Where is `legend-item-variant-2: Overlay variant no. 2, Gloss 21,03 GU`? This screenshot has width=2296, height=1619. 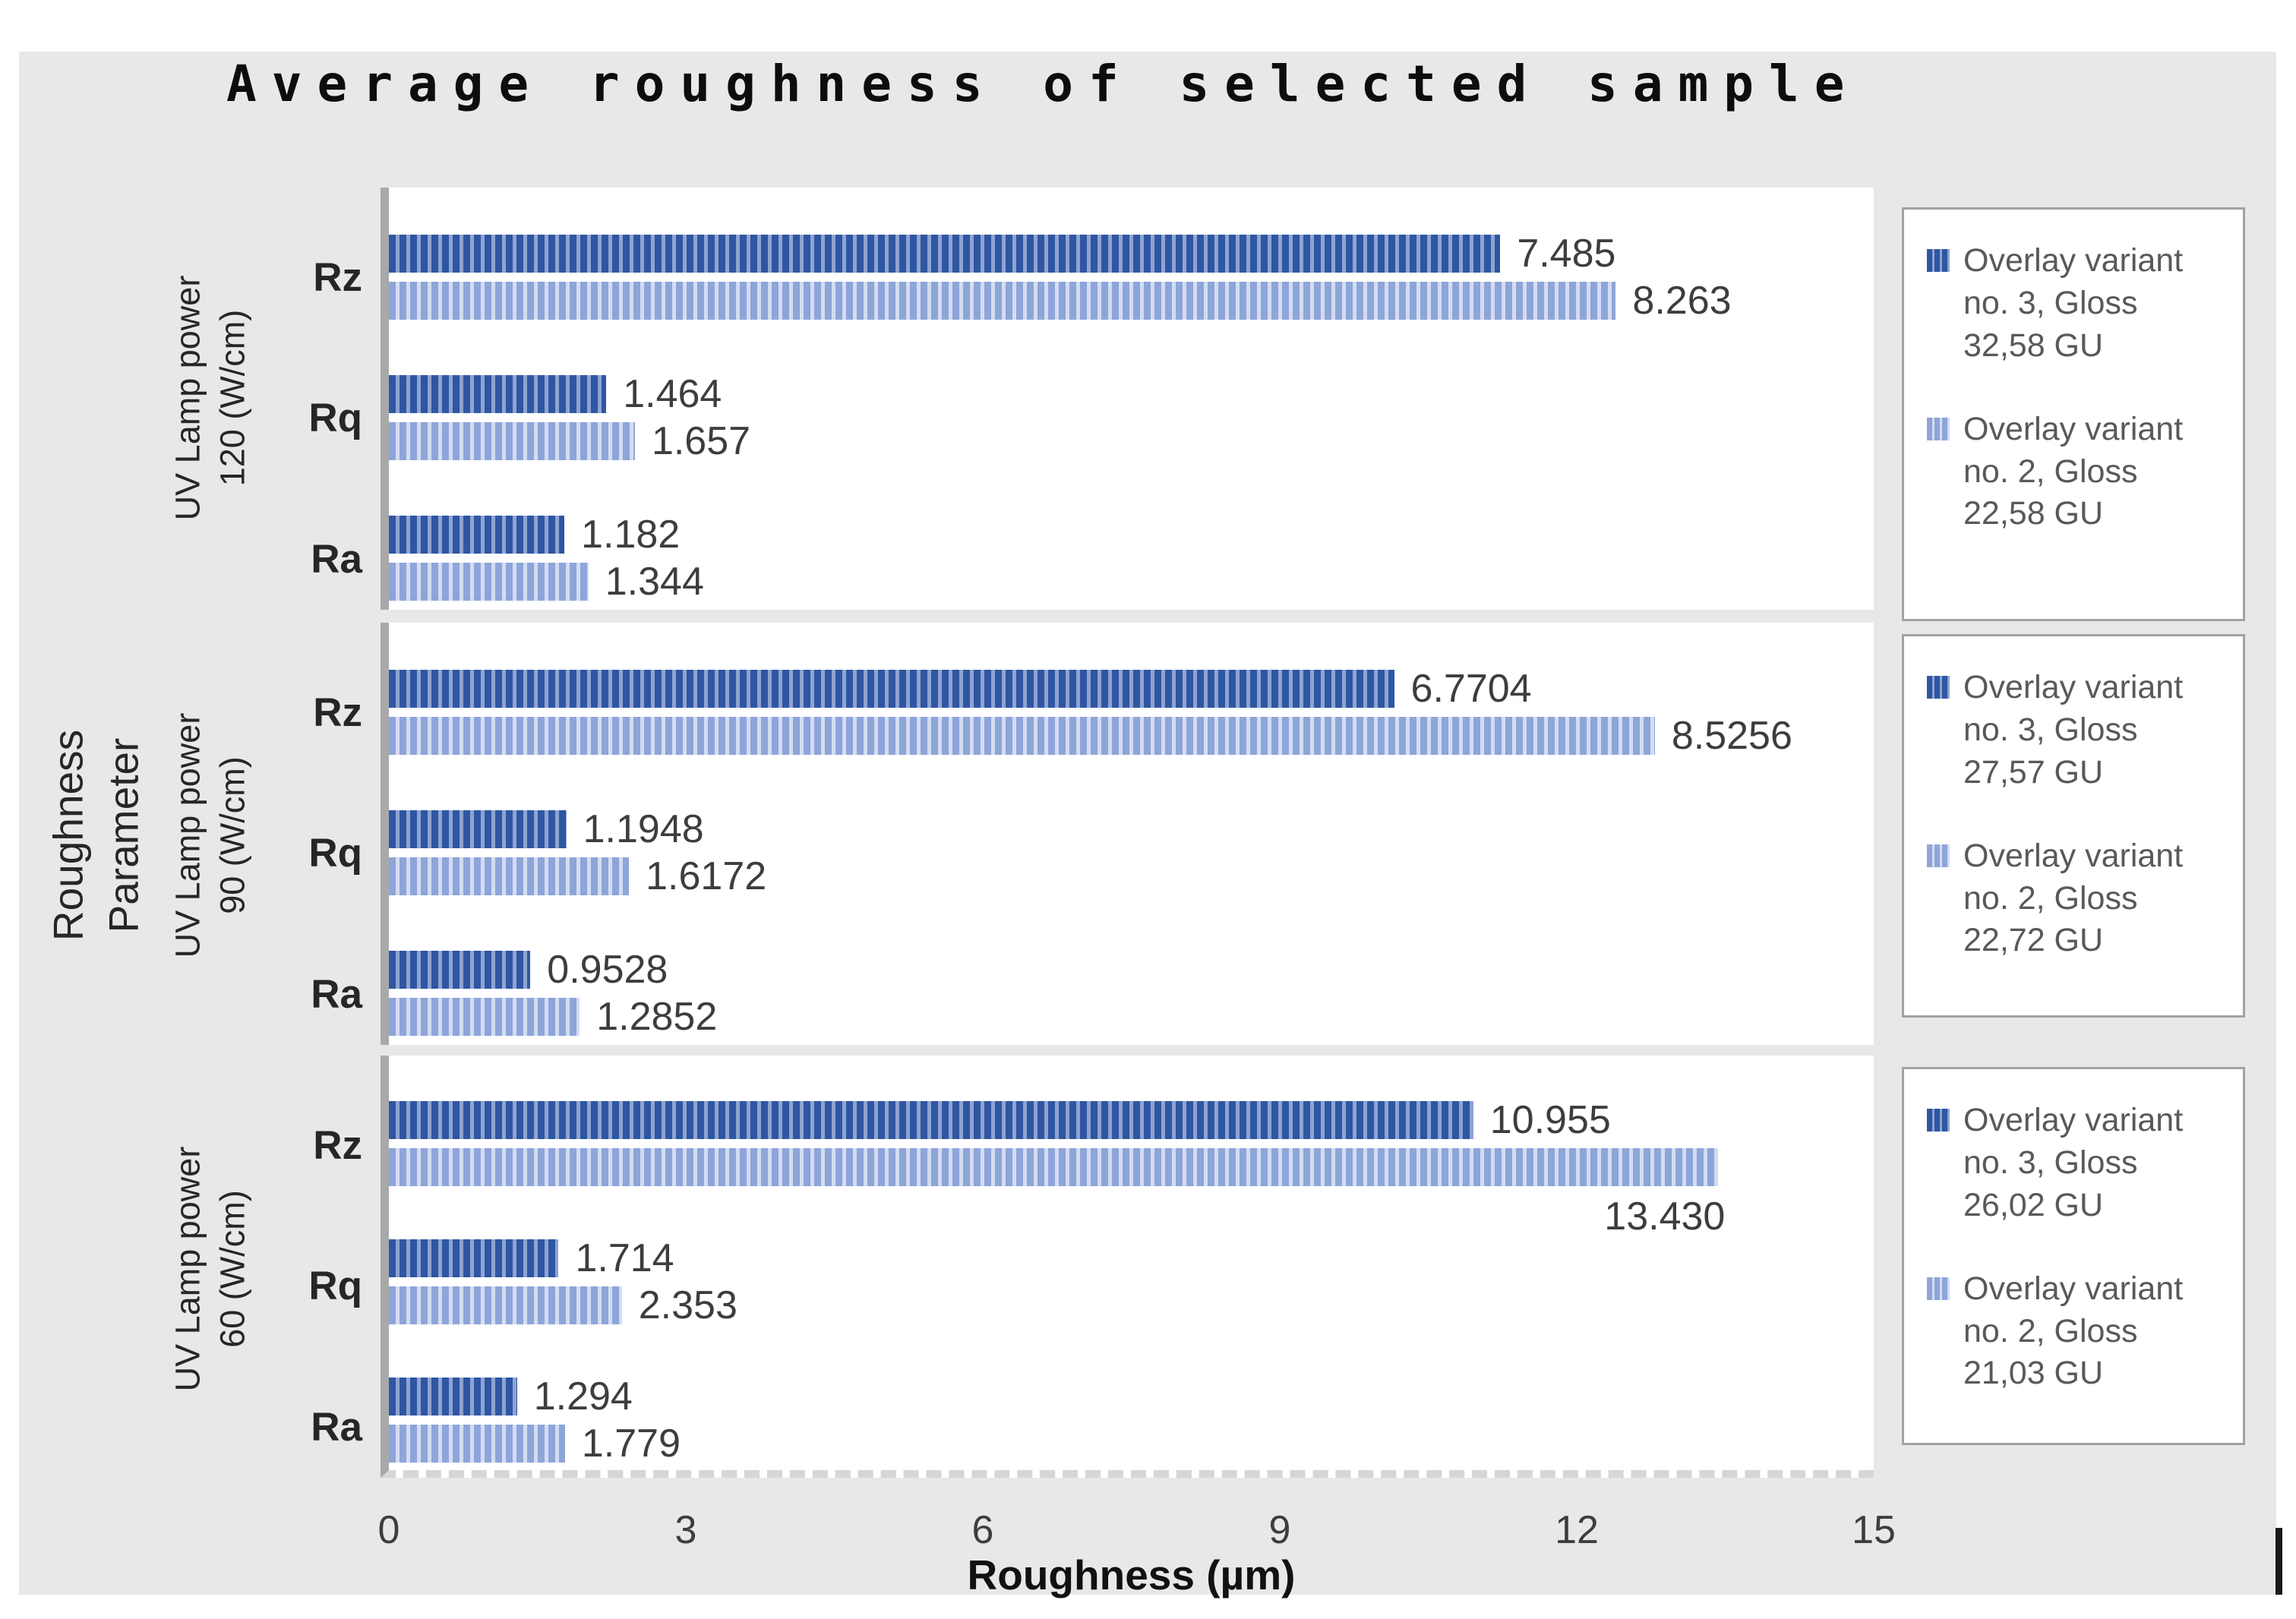
legend-item-variant-2: Overlay variant no. 2, Gloss 21,03 GU is located at coordinates (2073, 1332).